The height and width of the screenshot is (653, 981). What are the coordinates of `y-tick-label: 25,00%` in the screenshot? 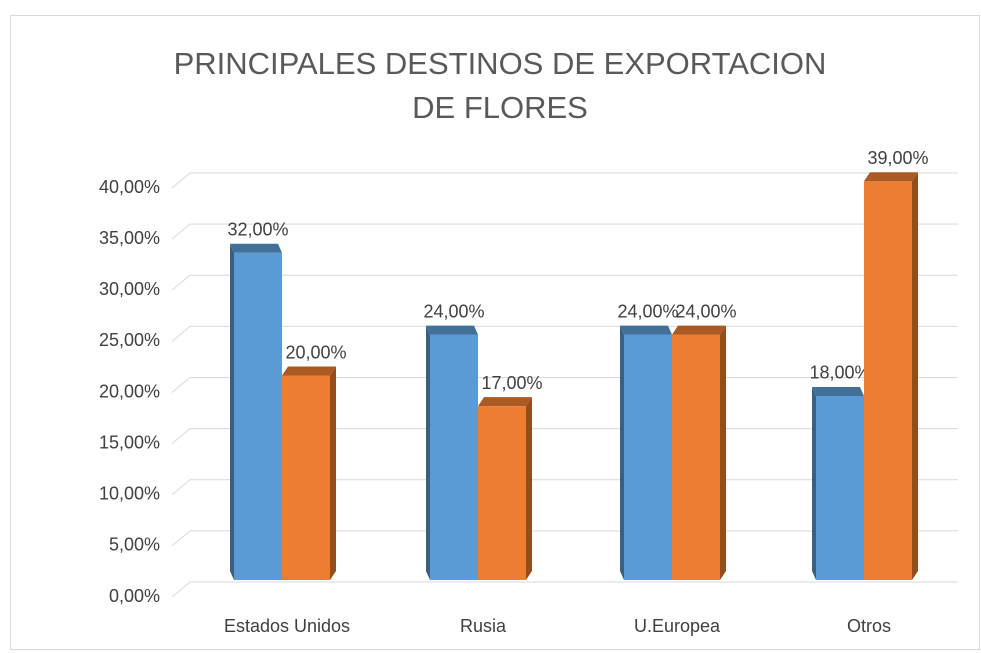 It's located at (129, 340).